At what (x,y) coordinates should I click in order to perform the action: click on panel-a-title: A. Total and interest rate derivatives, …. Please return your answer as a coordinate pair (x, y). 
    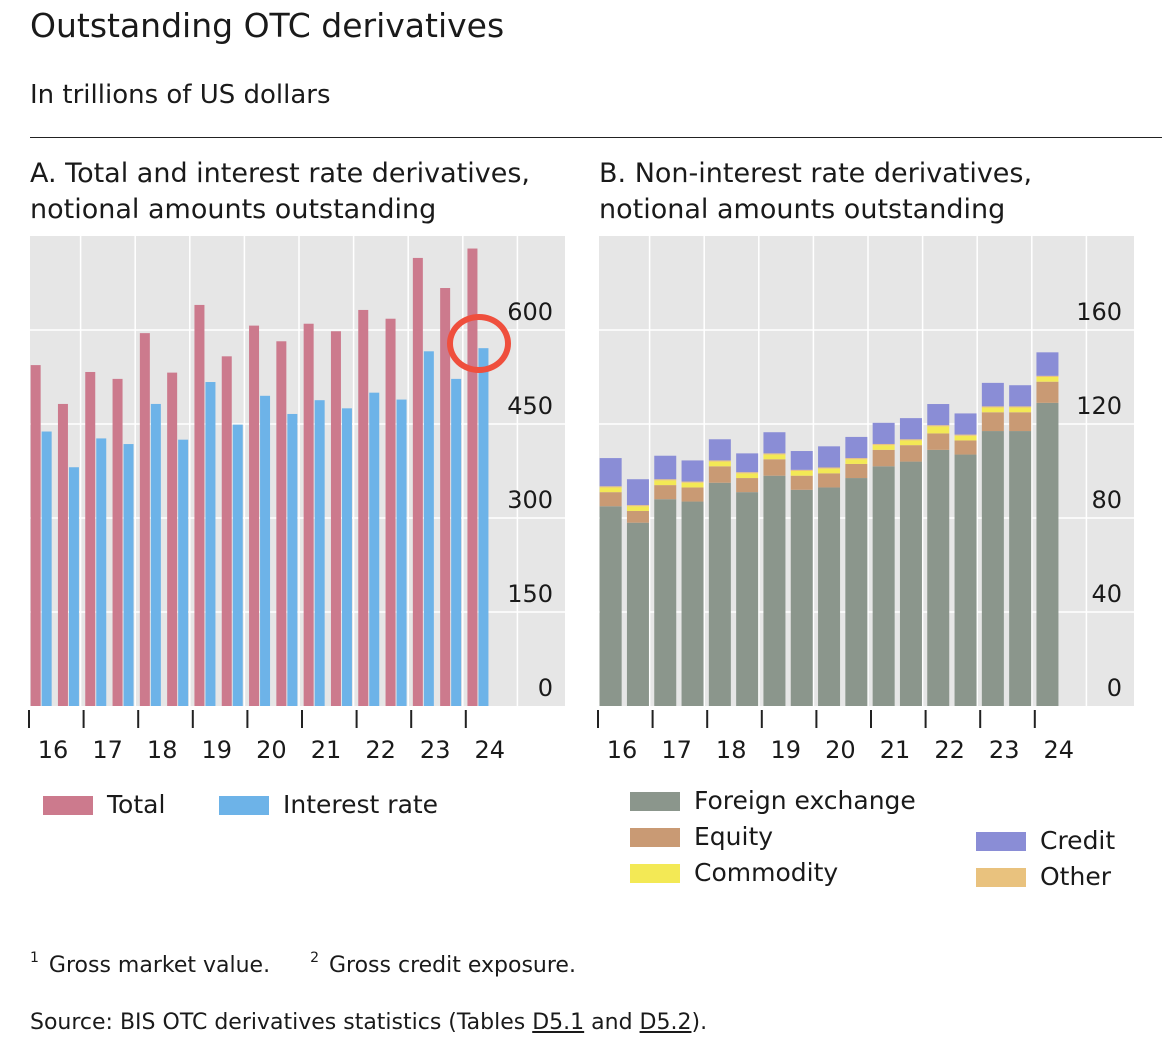
    Looking at the image, I should click on (280, 191).